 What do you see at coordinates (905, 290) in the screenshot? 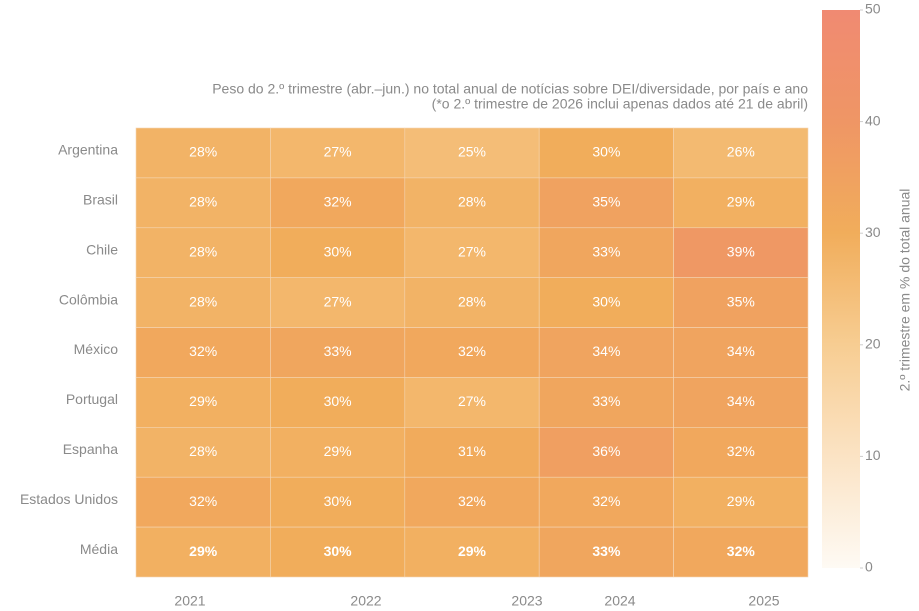
I see `colorbar-label: 2.º trimestre em % do total anual` at bounding box center [905, 290].